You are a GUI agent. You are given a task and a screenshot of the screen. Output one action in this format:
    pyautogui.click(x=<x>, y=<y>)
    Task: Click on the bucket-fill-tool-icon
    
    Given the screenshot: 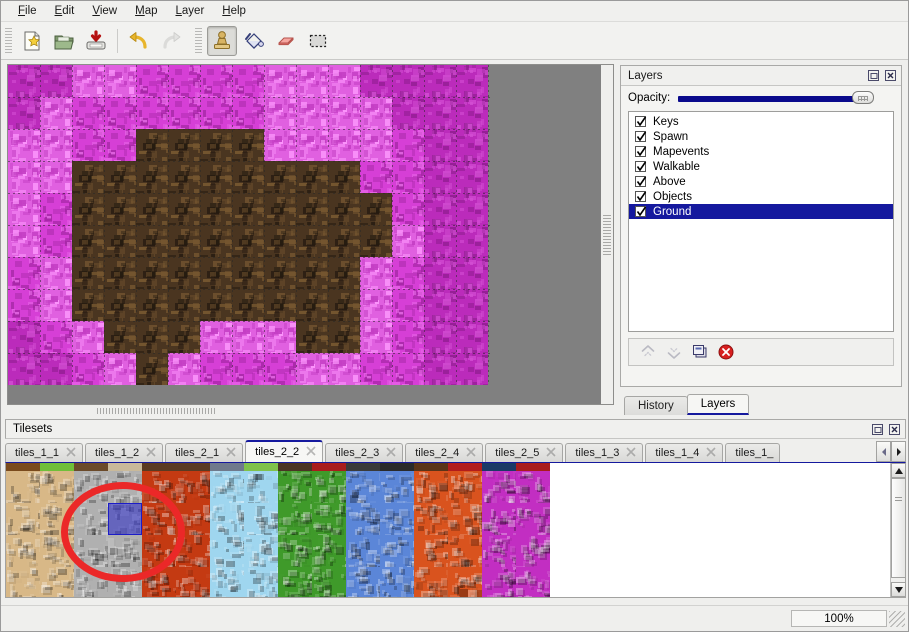 What is the action you would take?
    pyautogui.click(x=254, y=41)
    